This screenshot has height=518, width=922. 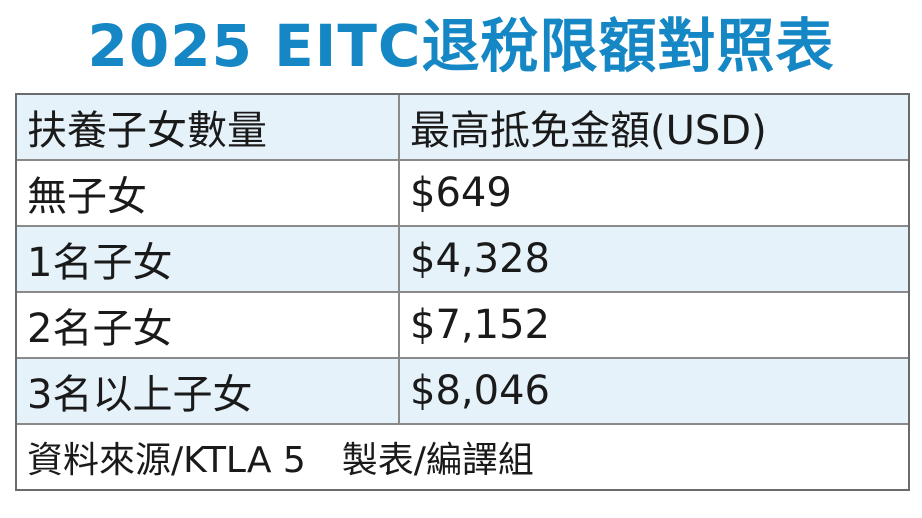 What do you see at coordinates (280, 460) in the screenshot?
I see `source-credit: 資料來源/KTLA 5 製表/編譯組` at bounding box center [280, 460].